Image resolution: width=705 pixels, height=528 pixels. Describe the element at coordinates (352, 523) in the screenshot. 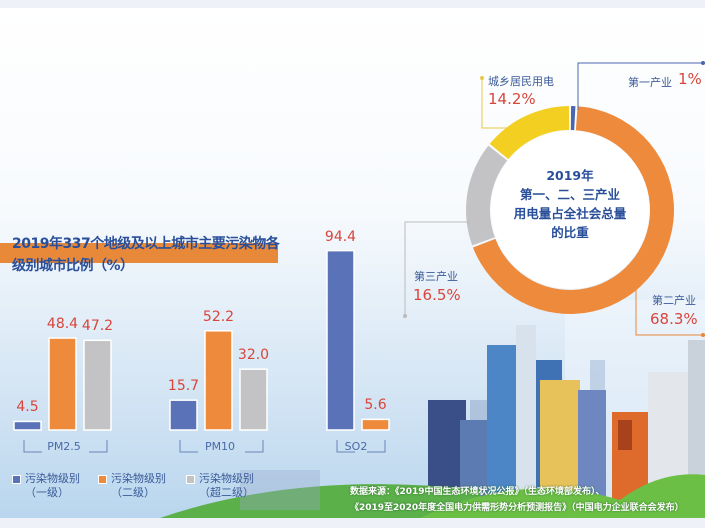

I see `bottom-strip` at that location.